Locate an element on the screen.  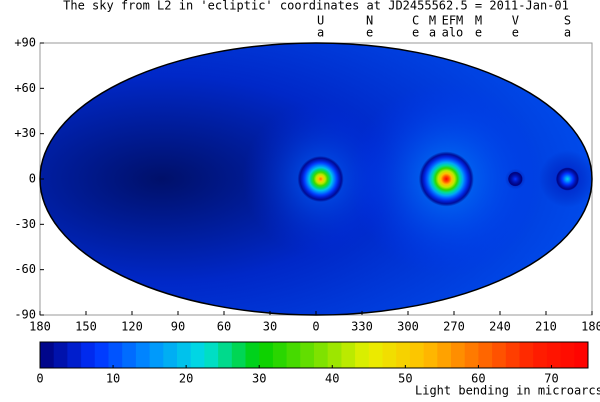
colorbar-tick-label: 40 is located at coordinates (332, 379).